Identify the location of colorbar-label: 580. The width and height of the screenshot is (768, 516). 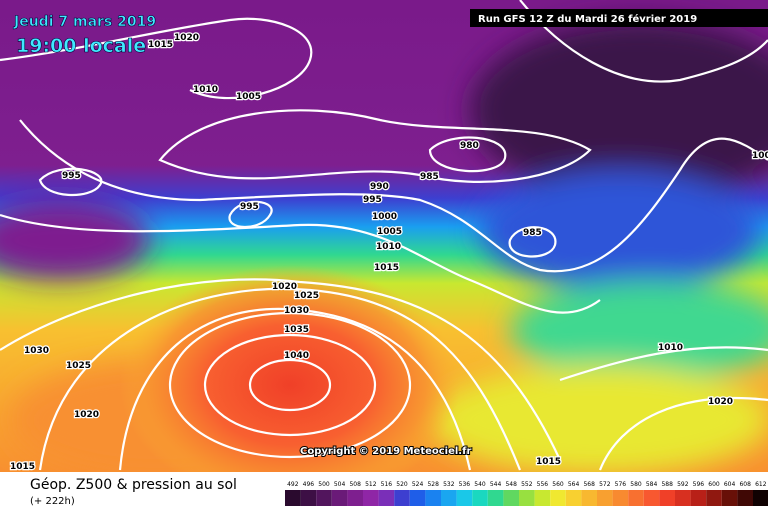
(636, 484).